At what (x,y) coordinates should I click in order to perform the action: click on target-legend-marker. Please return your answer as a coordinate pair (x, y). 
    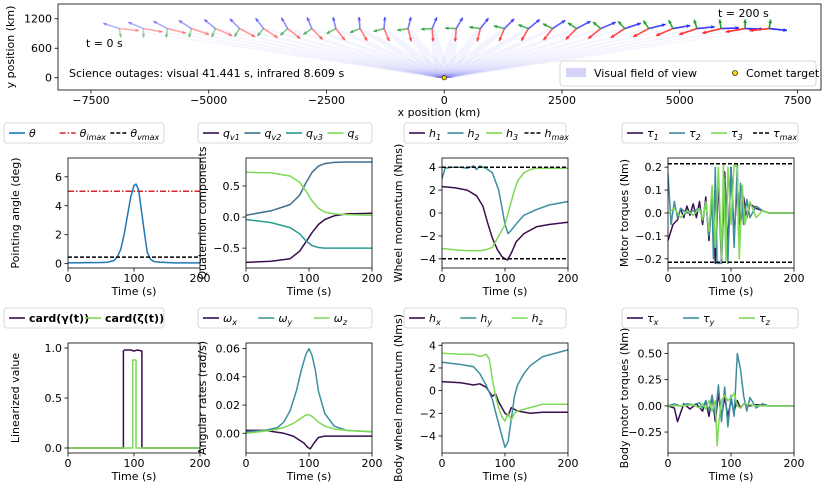
    Looking at the image, I should click on (735, 73).